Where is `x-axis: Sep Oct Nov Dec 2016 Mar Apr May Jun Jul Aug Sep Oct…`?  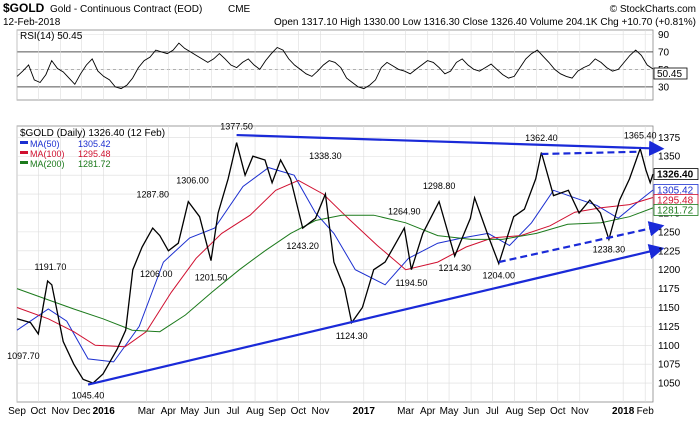
x-axis: Sep Oct Nov Dec 2016 Mar Apr May Jun Jul Aug Sep Oct… is located at coordinates (331, 411).